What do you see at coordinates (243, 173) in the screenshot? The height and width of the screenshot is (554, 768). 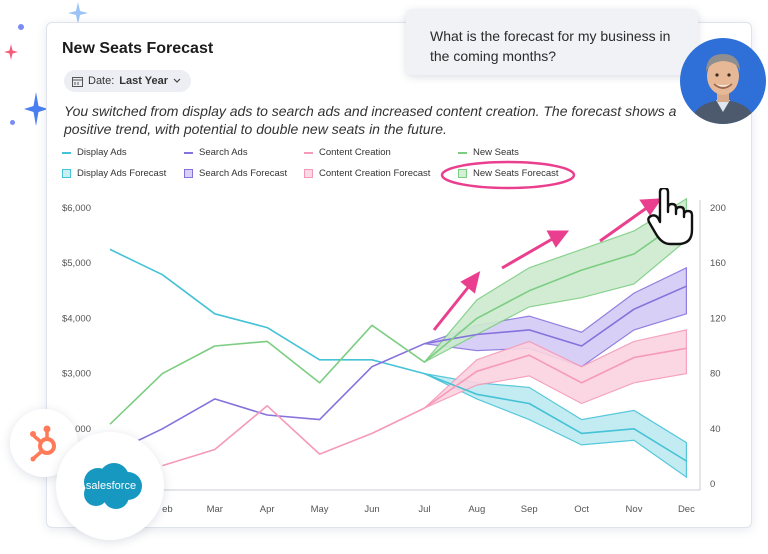 I see `legend-label: Search Ads Forecast` at bounding box center [243, 173].